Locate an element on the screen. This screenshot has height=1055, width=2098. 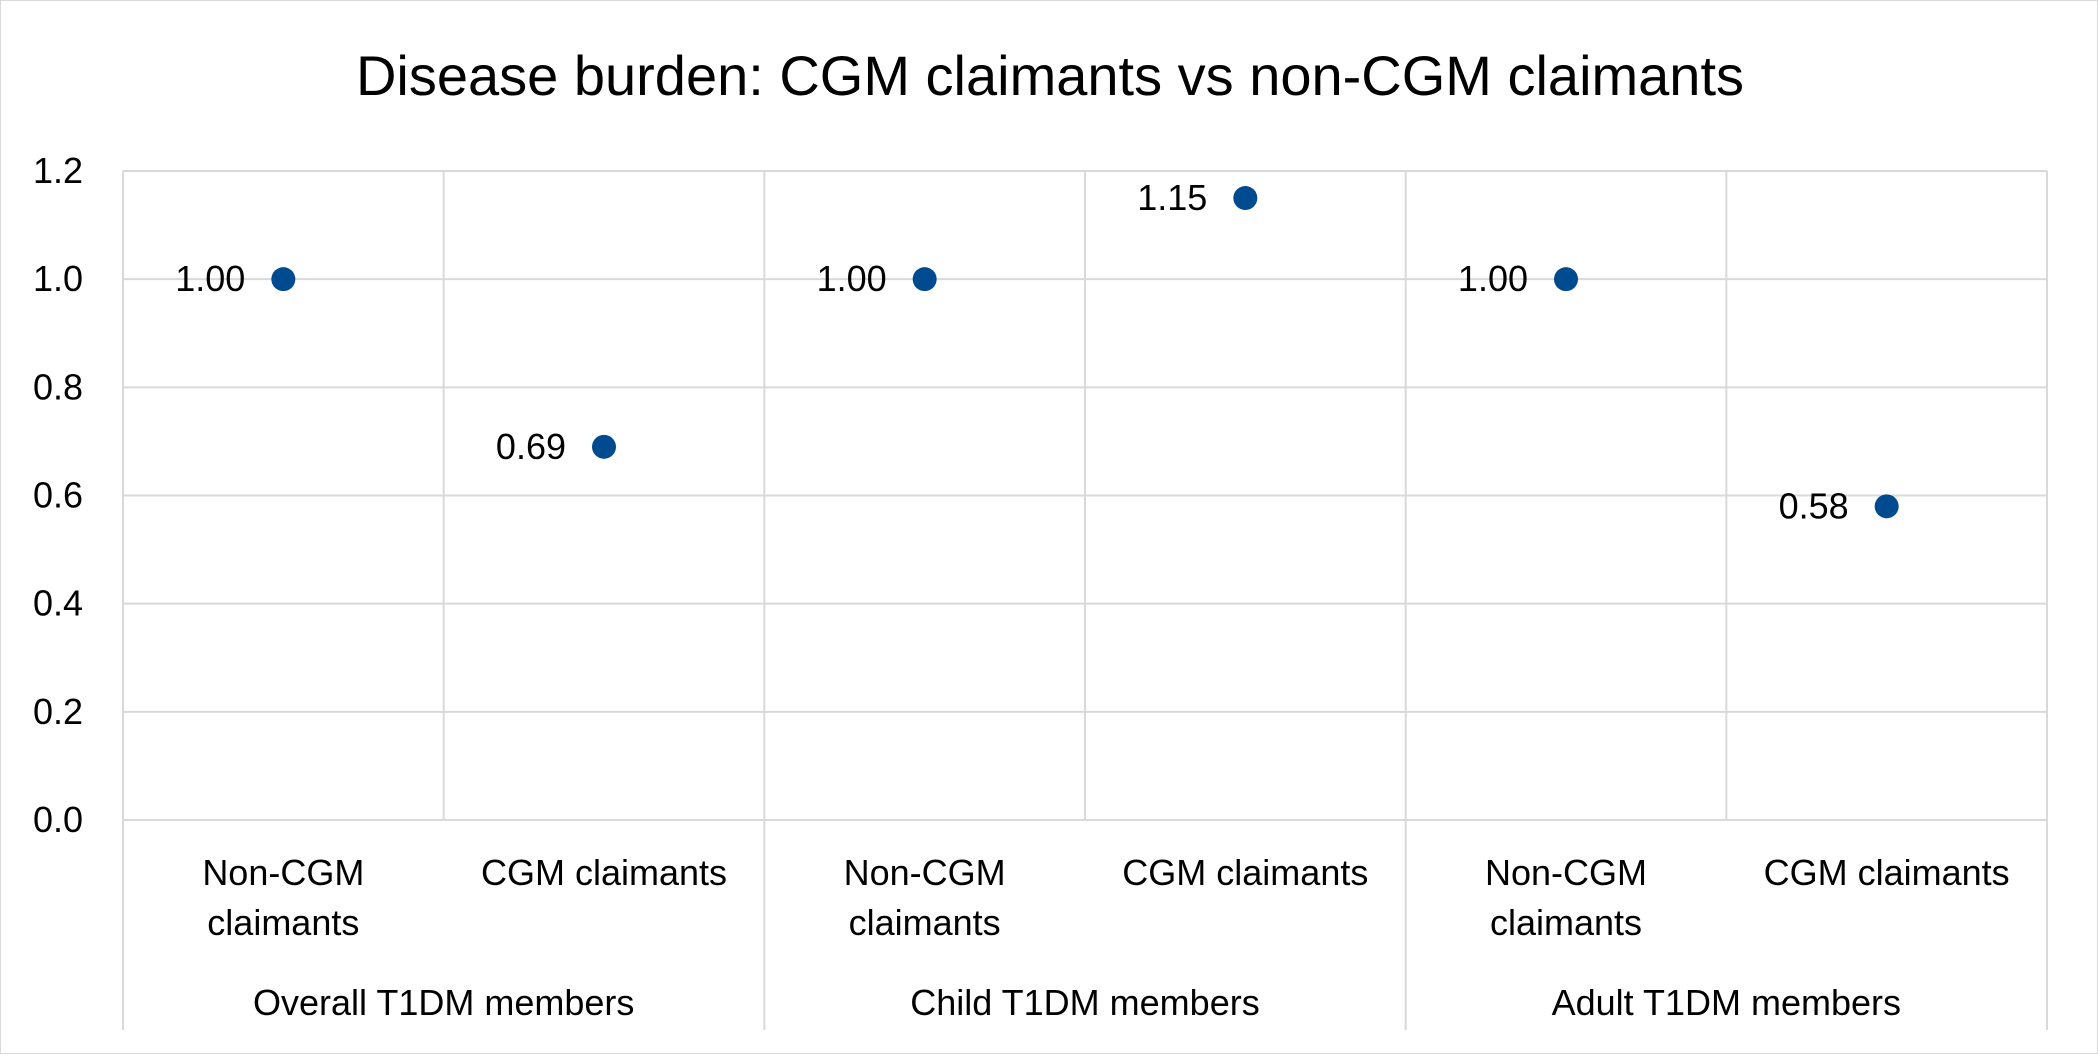
y-tick-label: 0.8 is located at coordinates (58, 386).